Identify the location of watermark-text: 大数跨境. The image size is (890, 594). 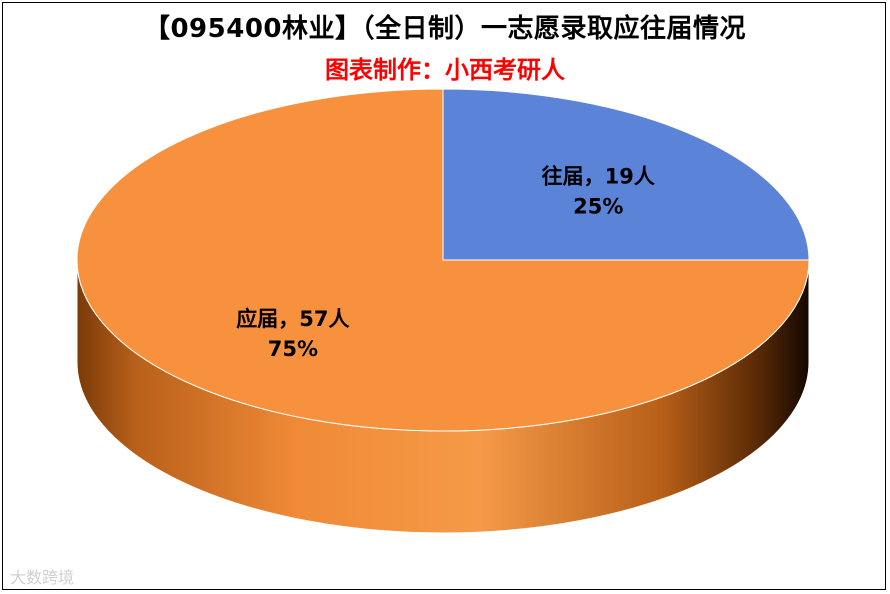
(42, 577).